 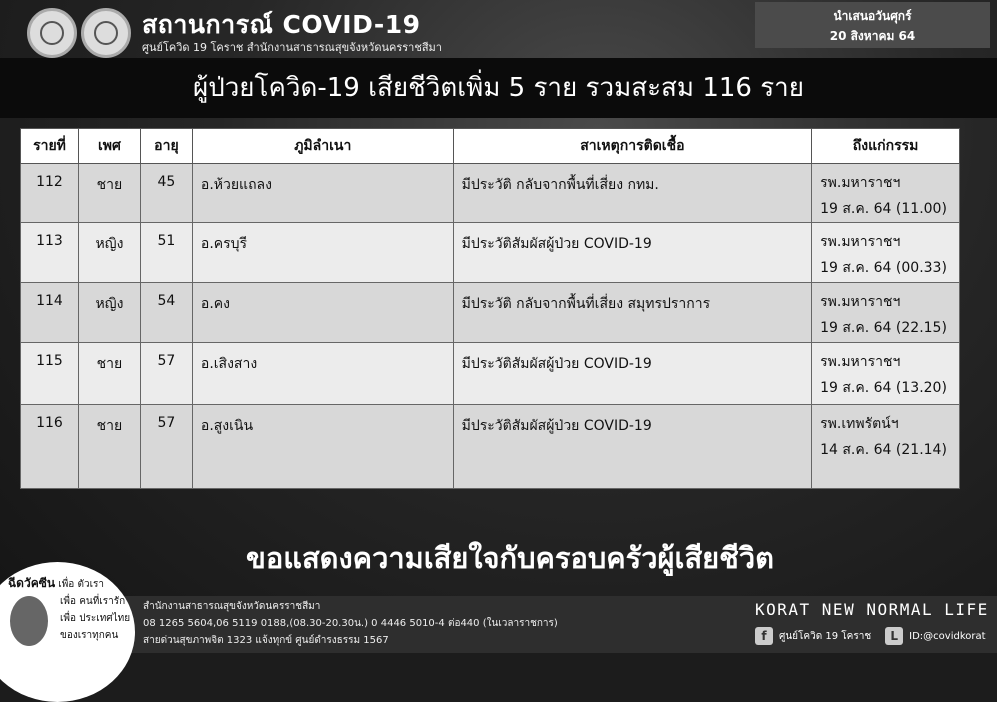 I want to click on death-info: รพ.มหาราชฯ 19 ส.ค. 64 (22.15), so click(x=885, y=312).